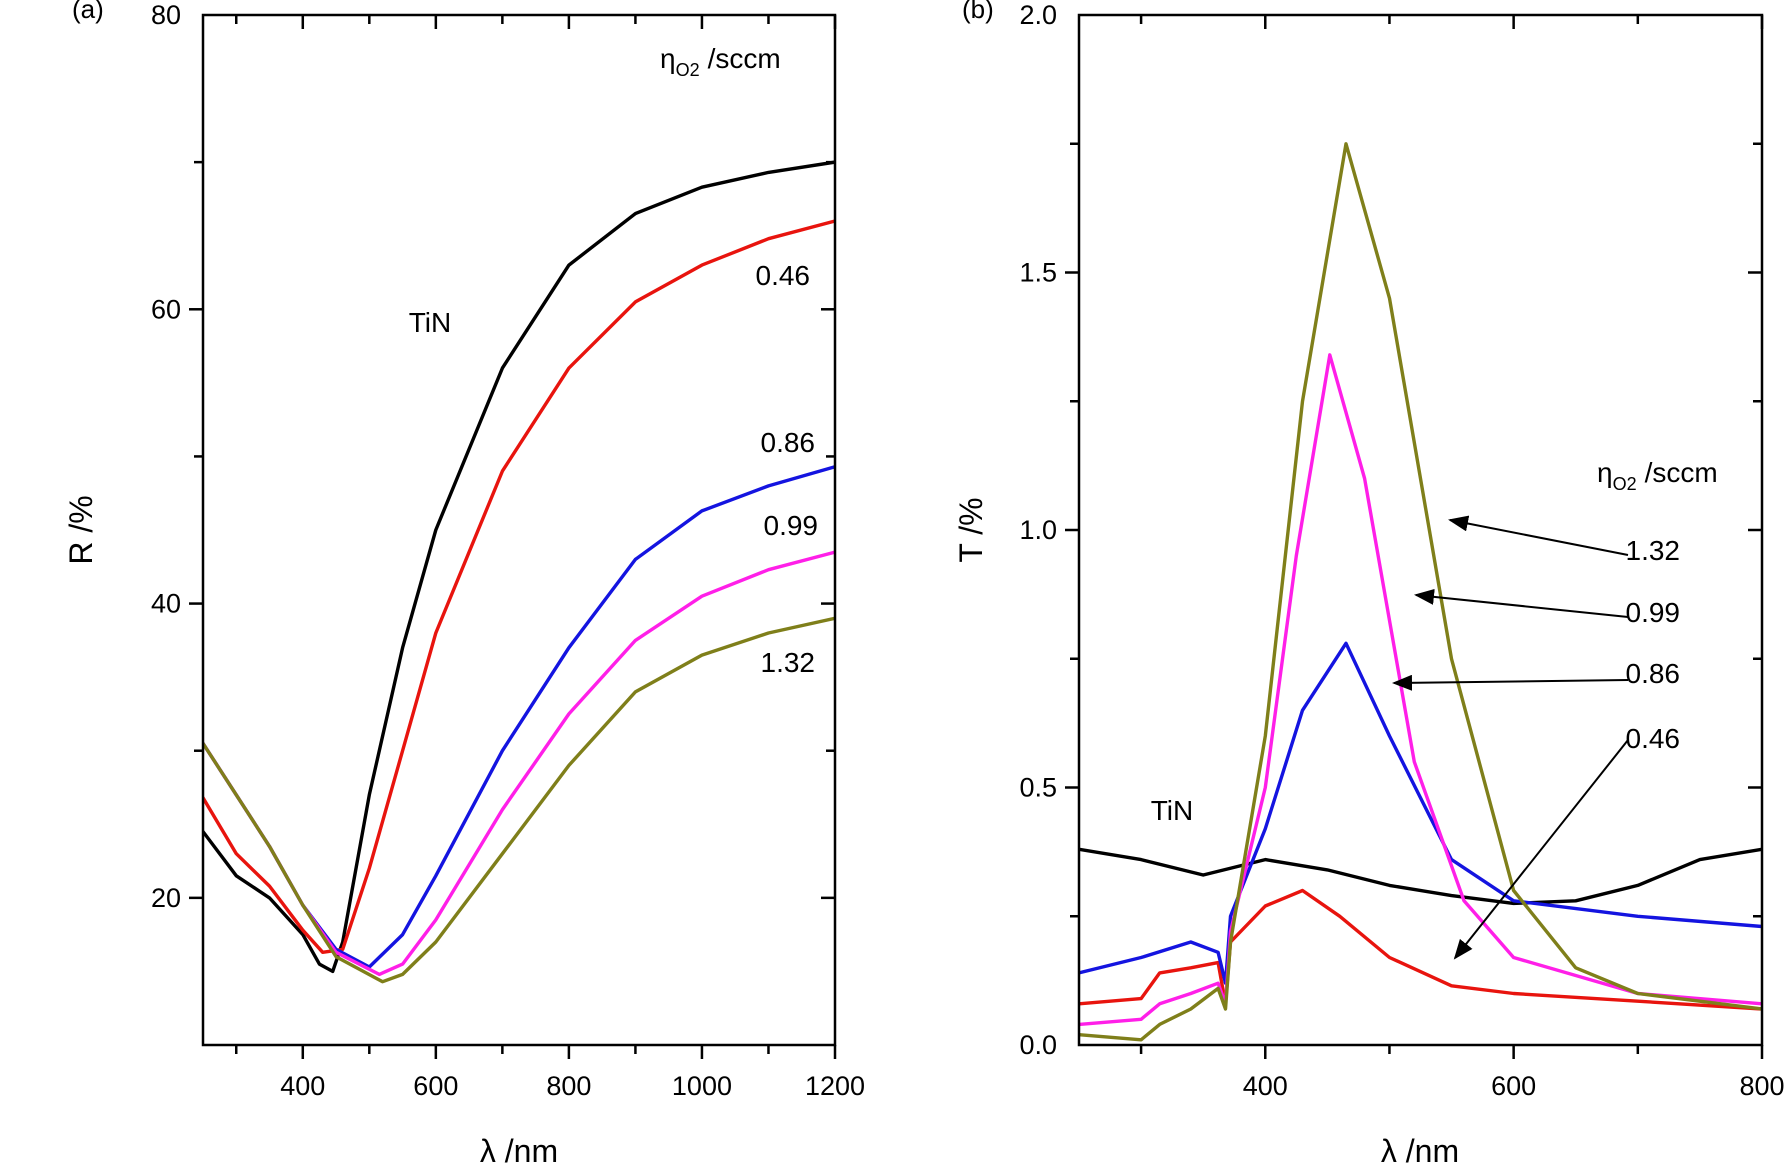 The height and width of the screenshot is (1171, 1787). Describe the element at coordinates (166, 15) in the screenshot. I see `y-tick-label: 80` at that location.